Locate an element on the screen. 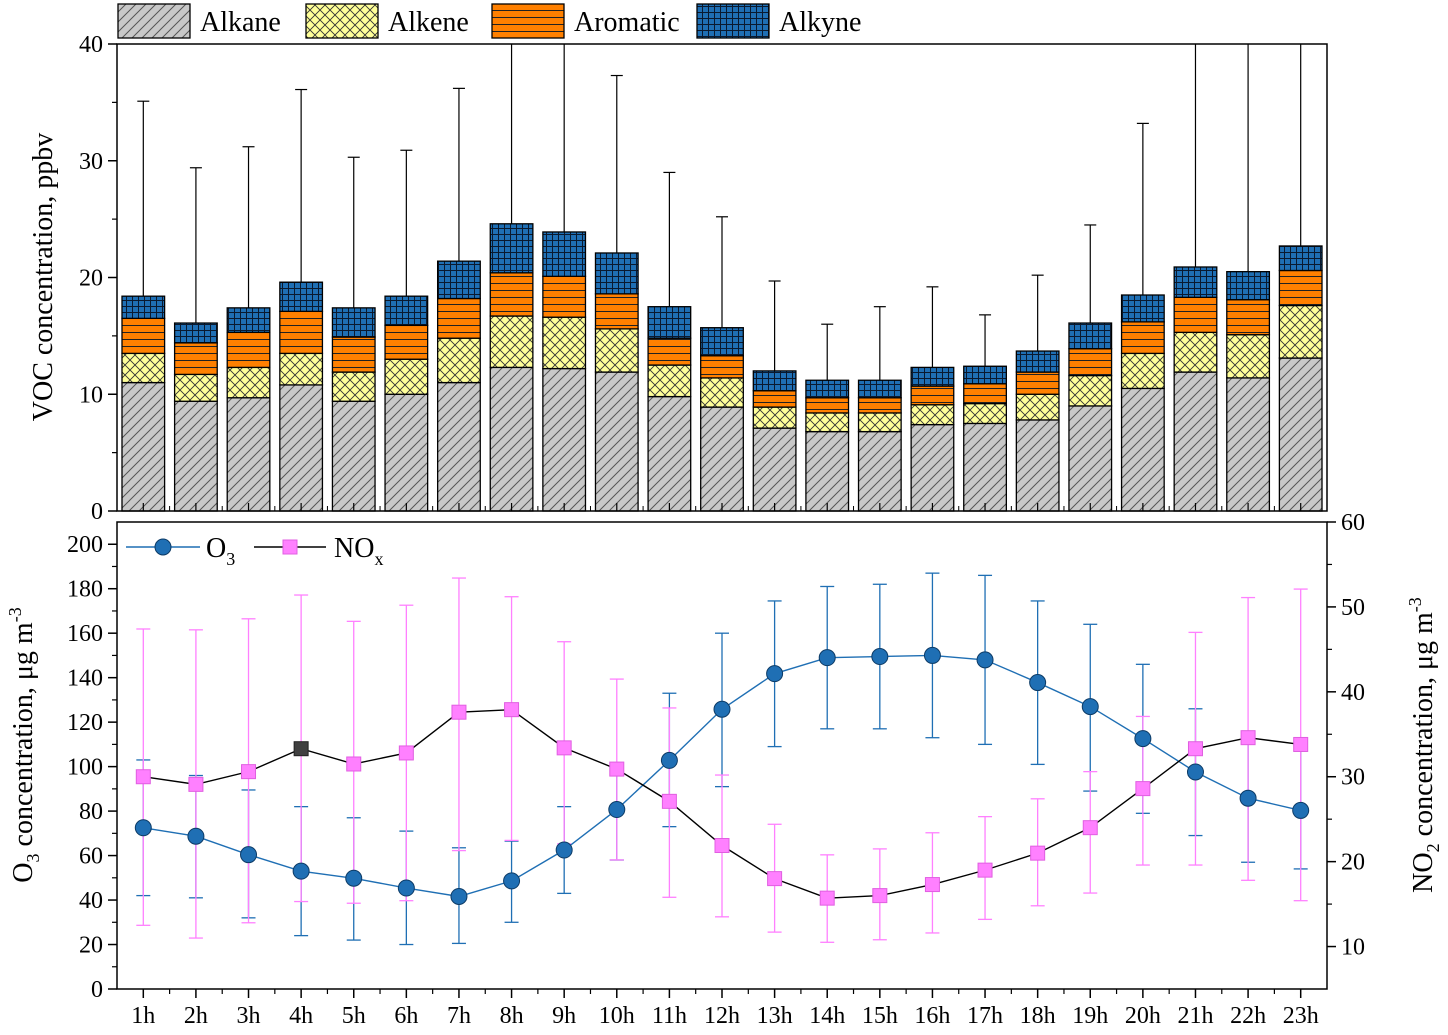 The height and width of the screenshot is (1035, 1448). point-o3-20h is located at coordinates (1143, 739).